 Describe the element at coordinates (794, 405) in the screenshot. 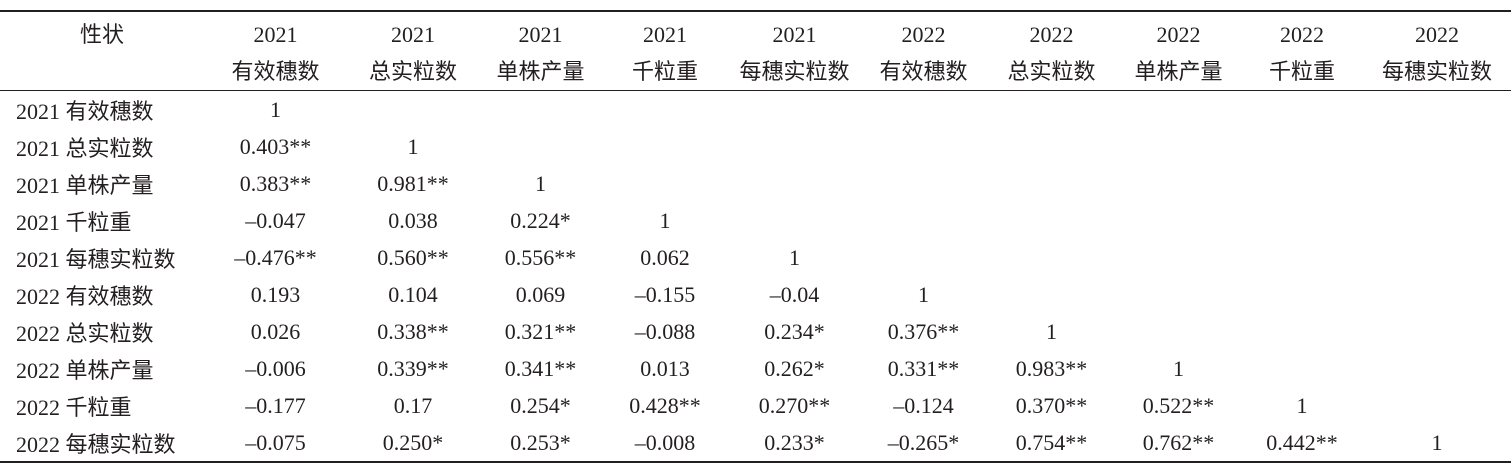

I see `cell: 0.270**` at that location.